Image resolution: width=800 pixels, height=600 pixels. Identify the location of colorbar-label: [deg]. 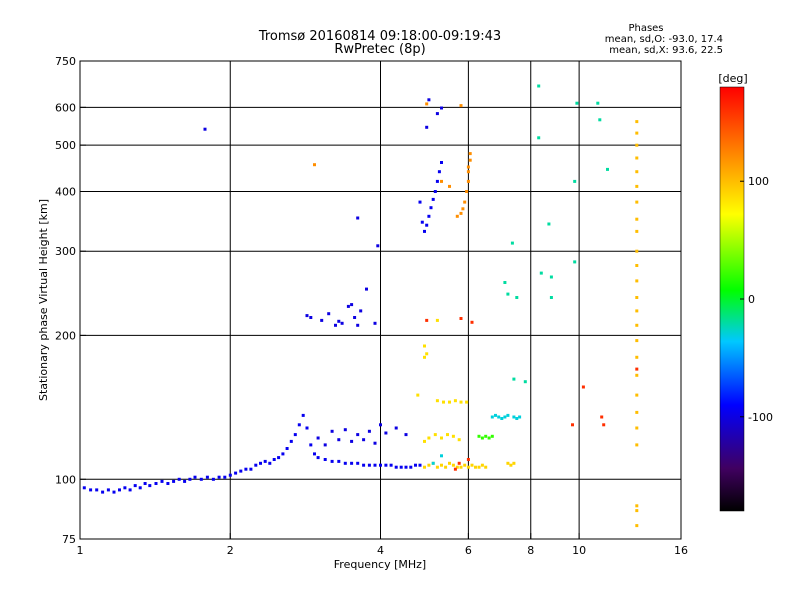
(732, 78).